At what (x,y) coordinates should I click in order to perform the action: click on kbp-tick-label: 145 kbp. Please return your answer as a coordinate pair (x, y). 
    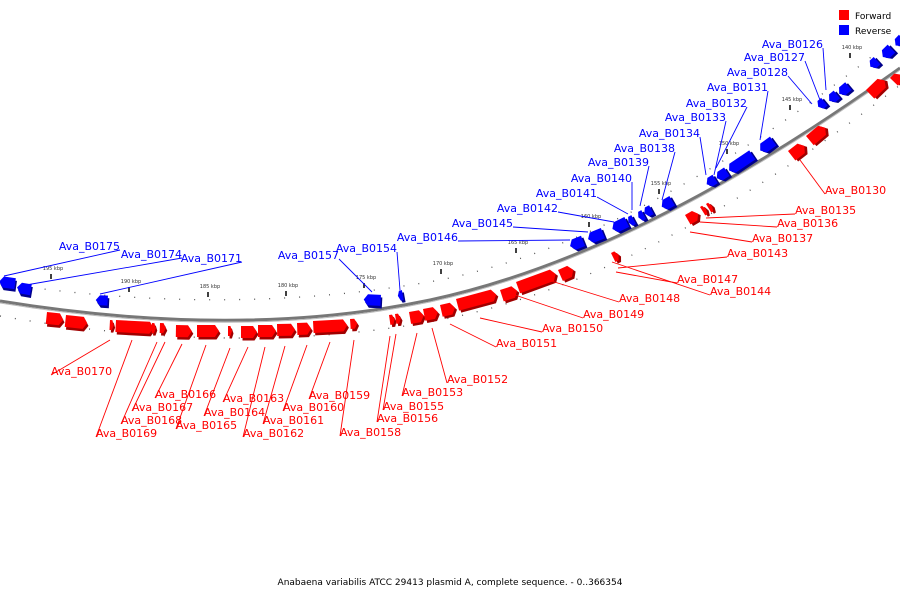
    Looking at the image, I should click on (792, 100).